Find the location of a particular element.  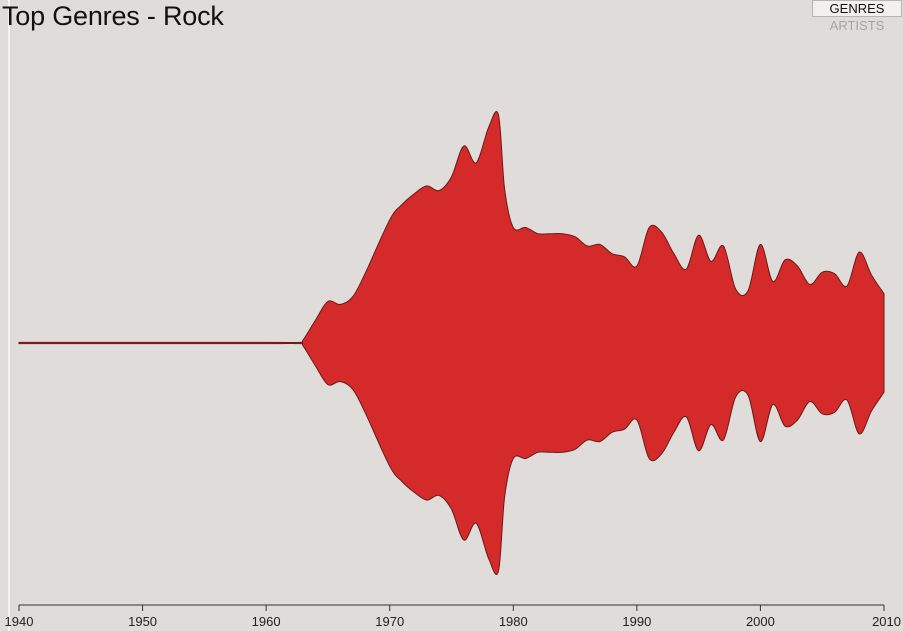

x-tick-label: 1980 is located at coordinates (513, 621).